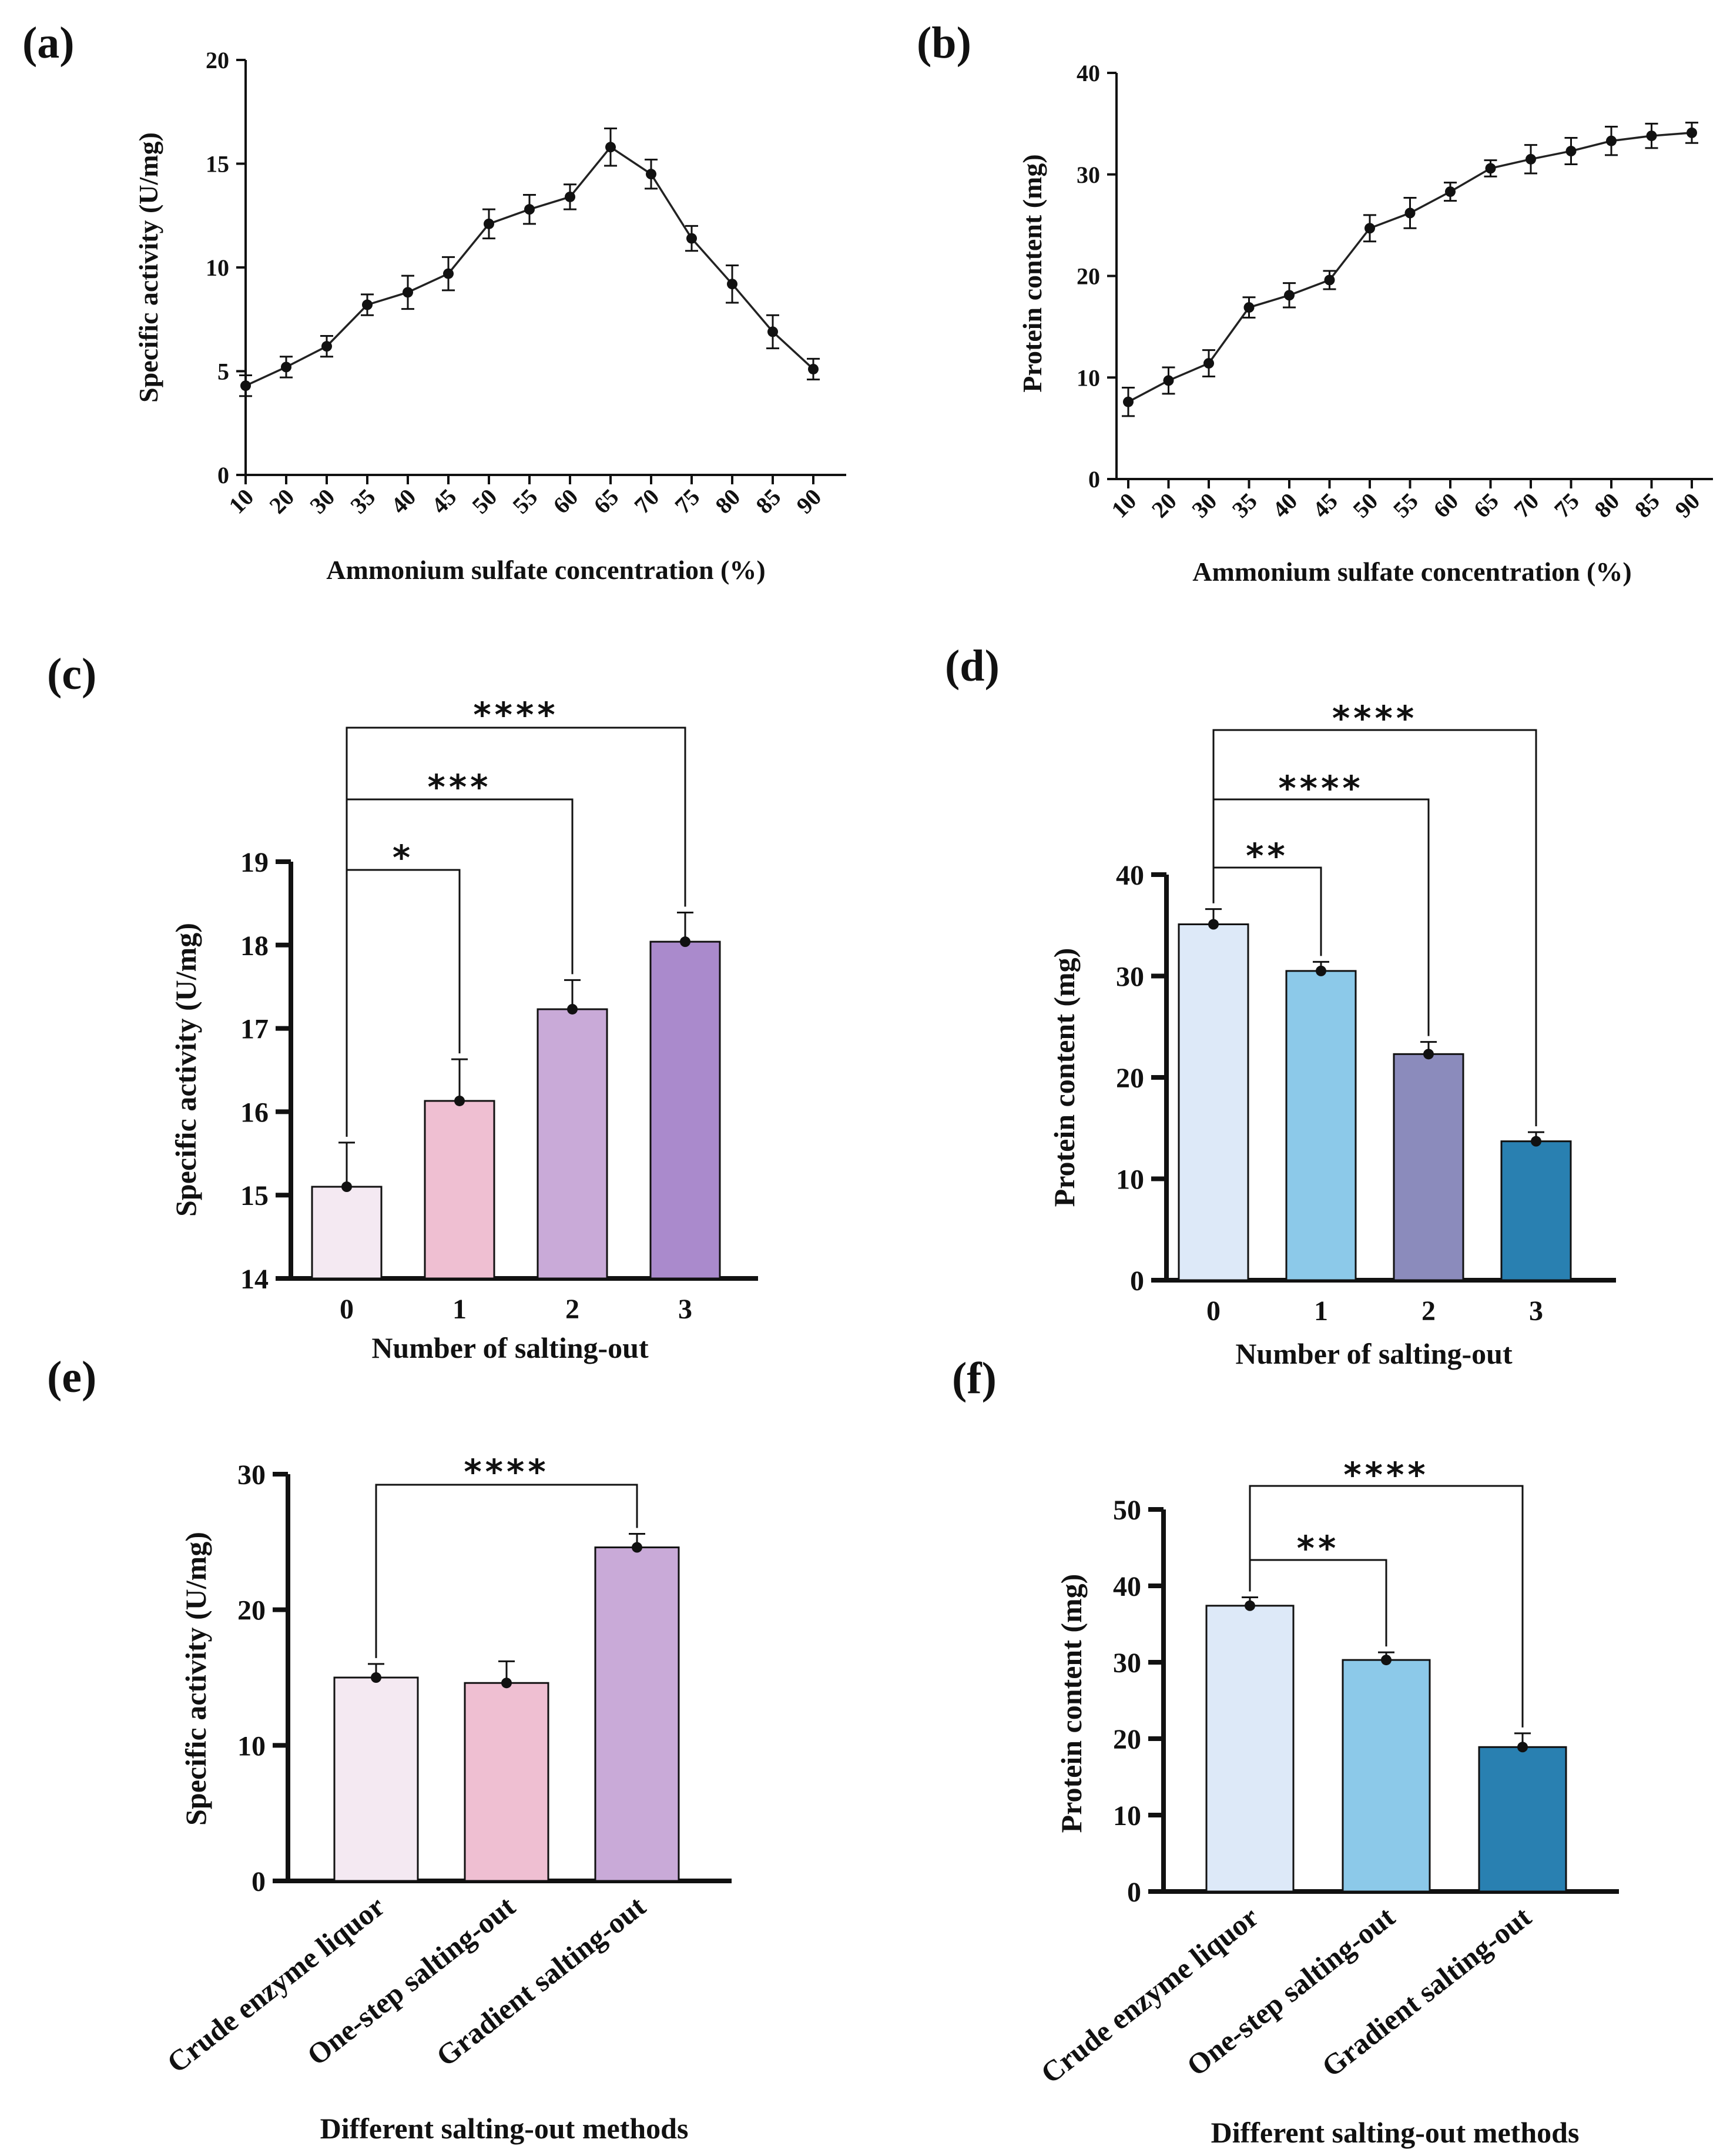 This screenshot has width=1730, height=2156. I want to click on y-tick-label: 0, so click(1094, 479).